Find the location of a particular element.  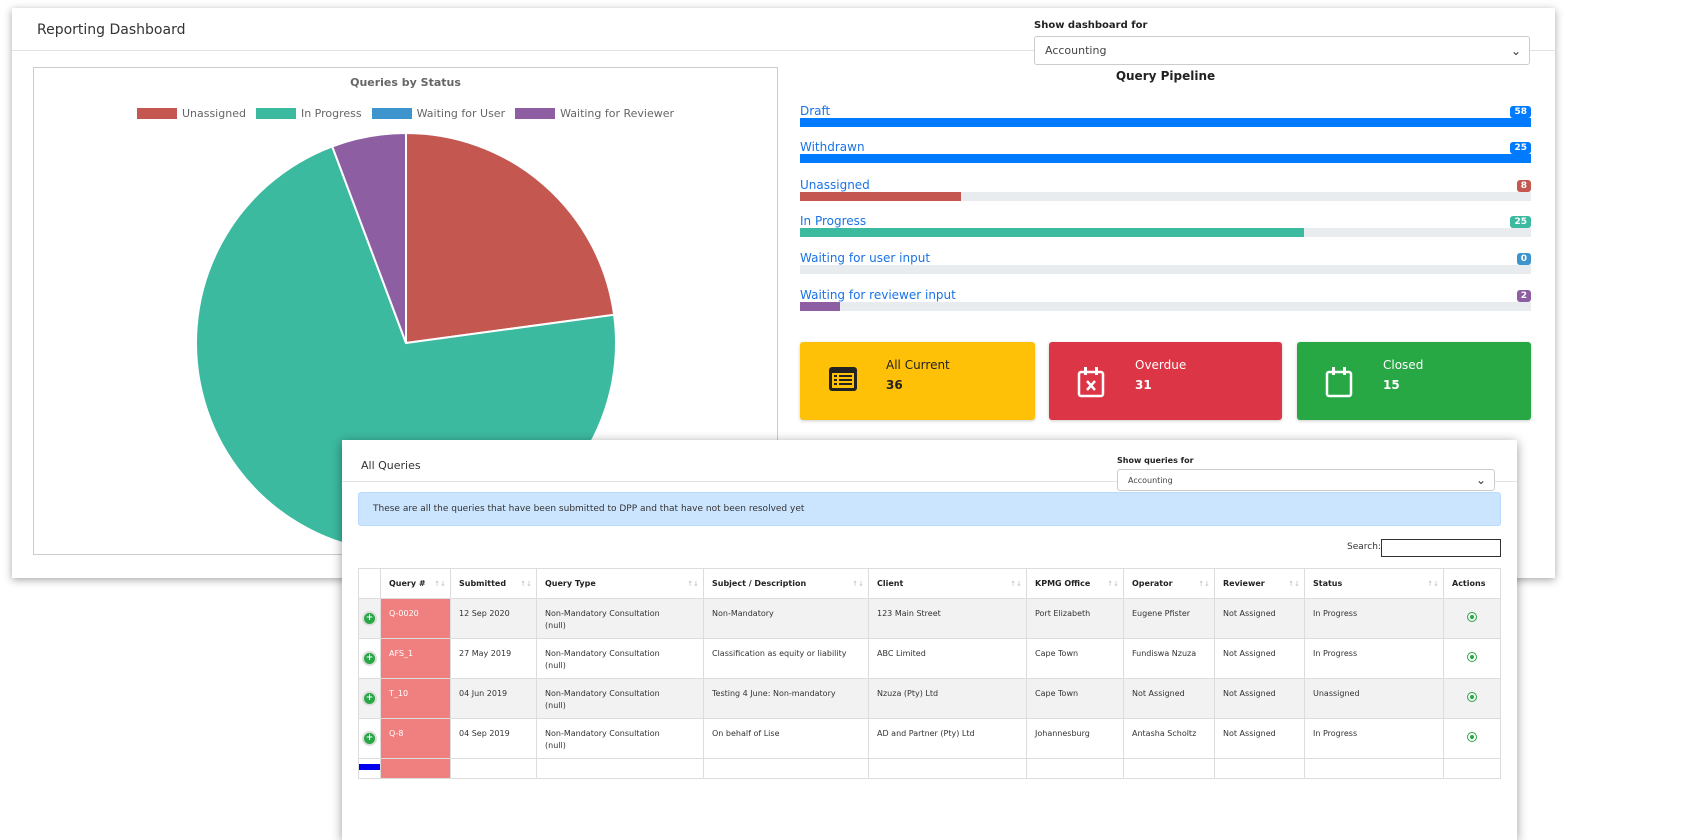

legend-swatch is located at coordinates (275, 113).